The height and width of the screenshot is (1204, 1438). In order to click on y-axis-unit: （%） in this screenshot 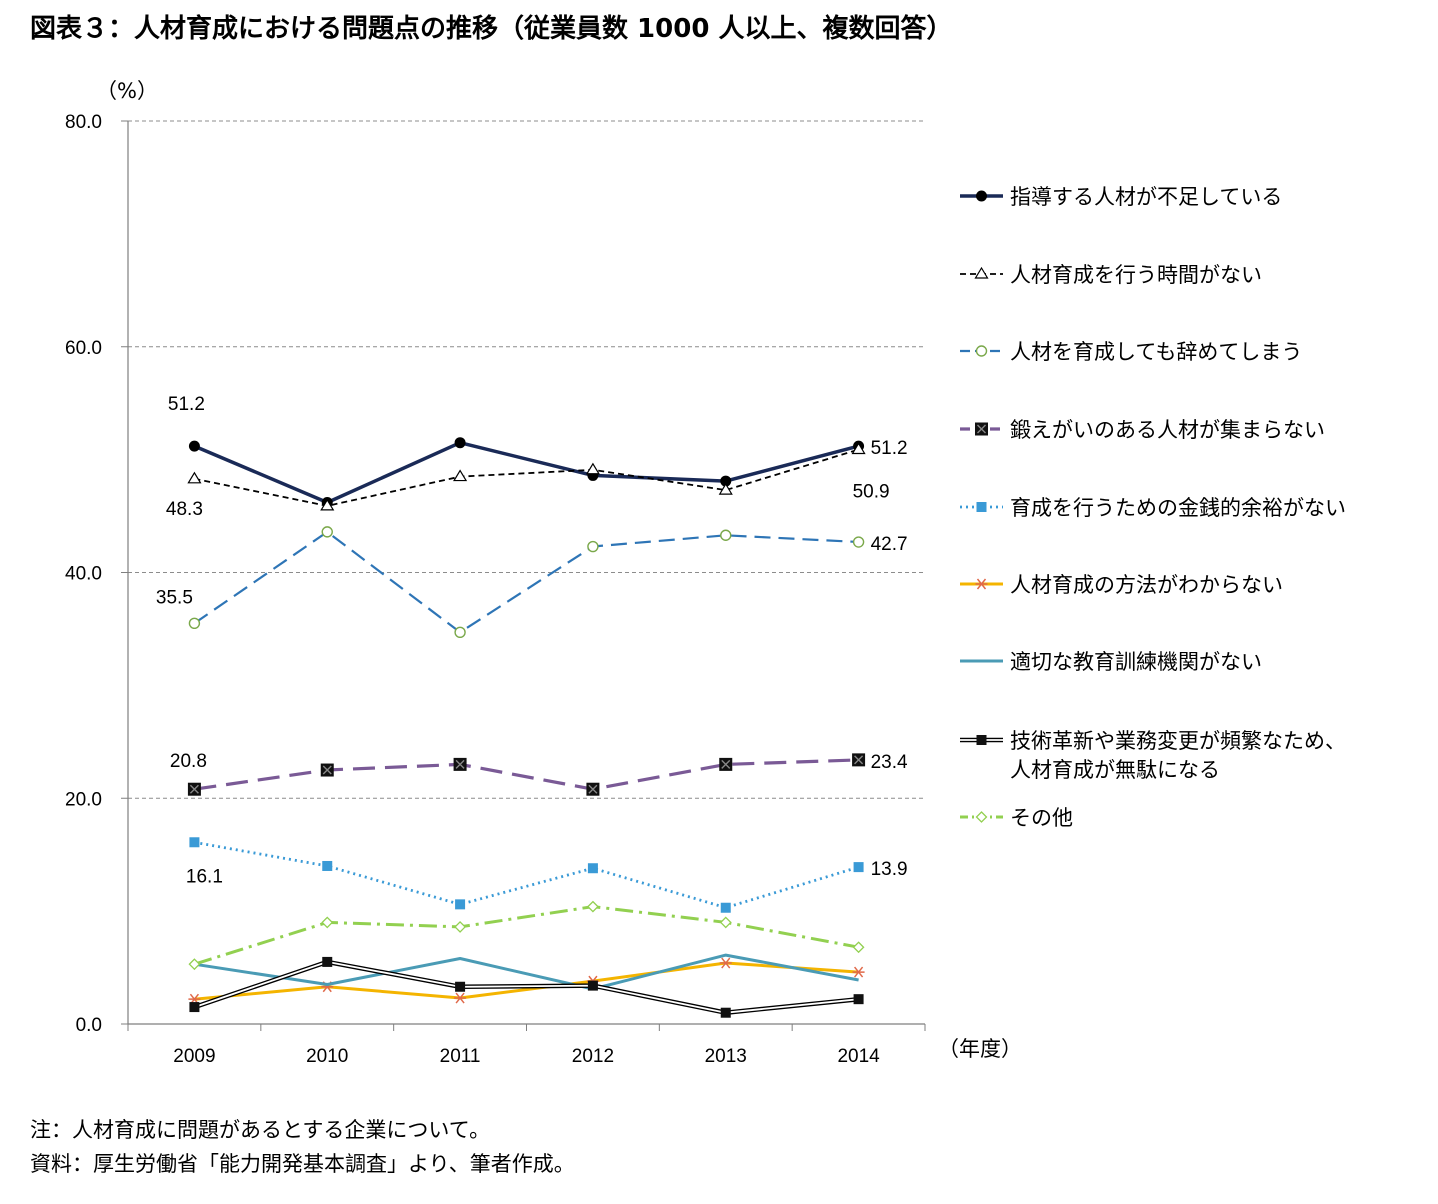, I will do `click(127, 91)`.